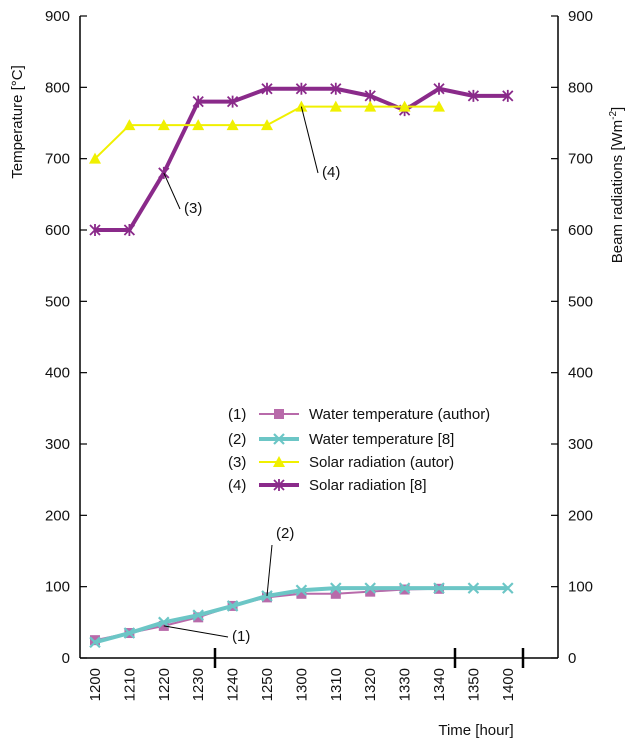 The height and width of the screenshot is (742, 631). Describe the element at coordinates (580, 16) in the screenshot. I see `y-tick-label-right: 900` at that location.